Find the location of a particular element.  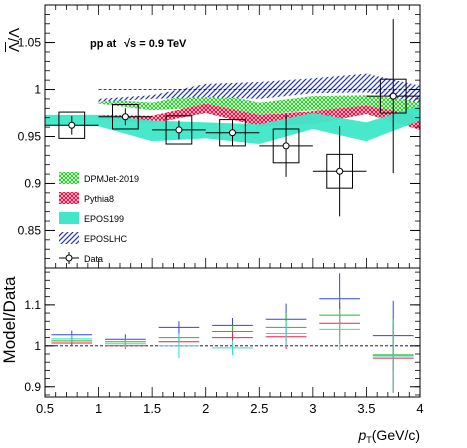

y-tick-label: 1.1 is located at coordinates (32, 305).